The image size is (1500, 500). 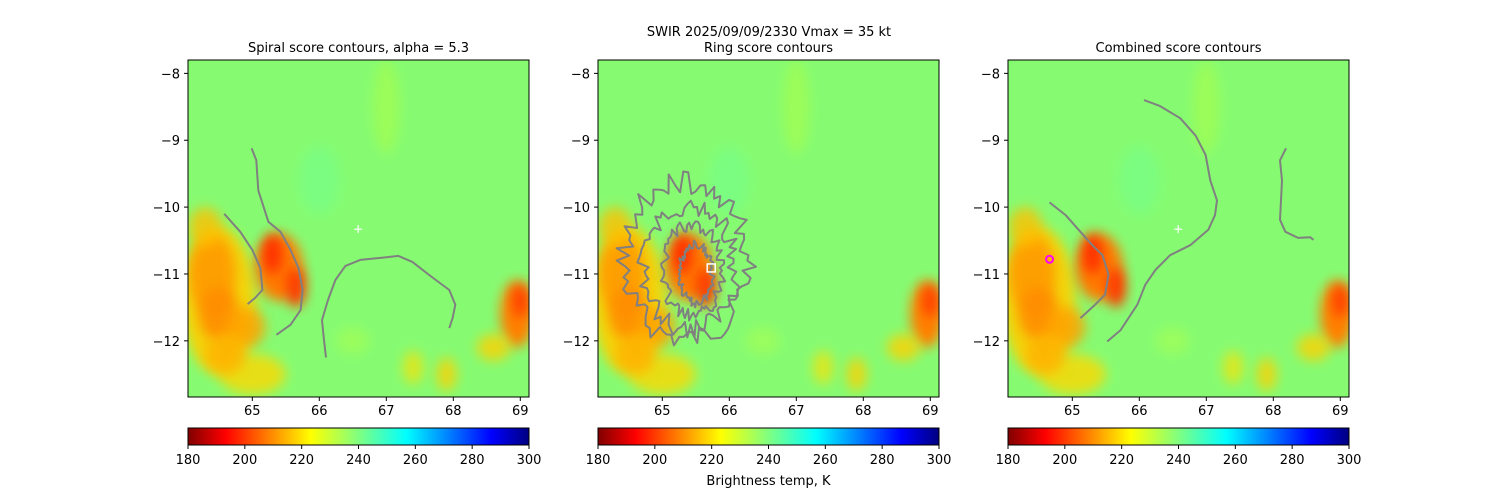 What do you see at coordinates (768, 48) in the screenshot?
I see `panel-title: Ring score contours` at bounding box center [768, 48].